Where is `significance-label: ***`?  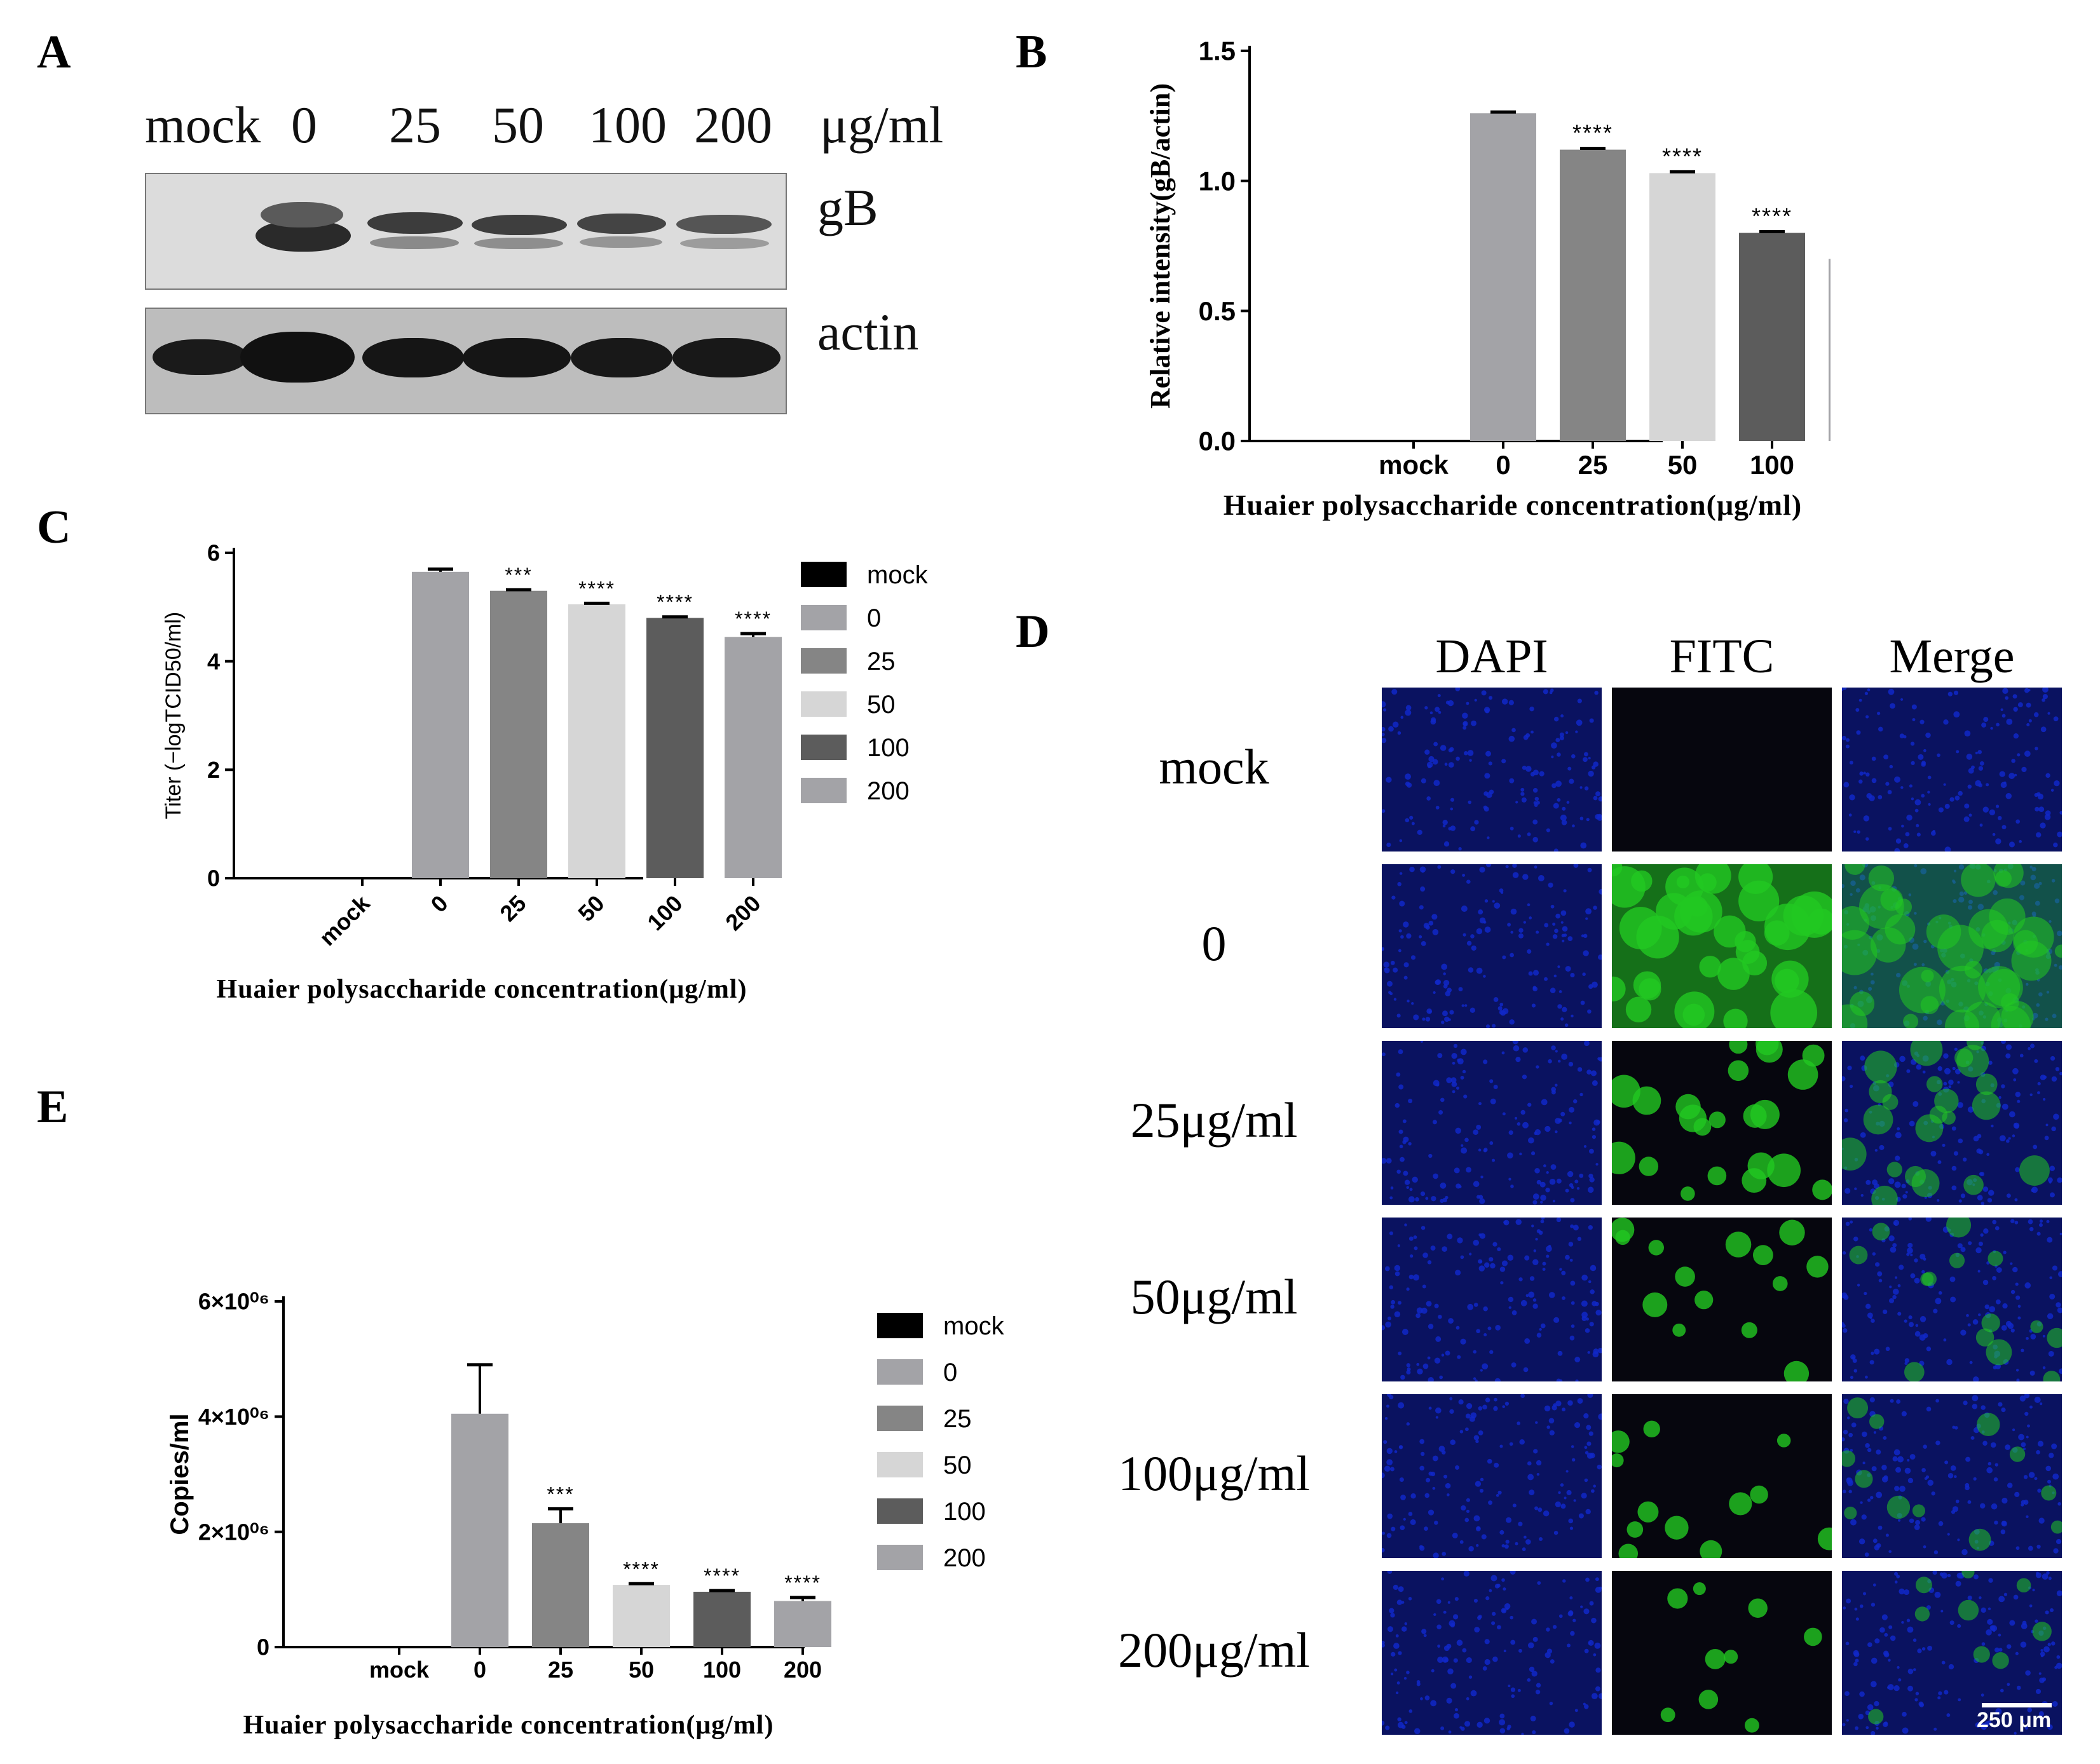
significance-label: *** is located at coordinates (560, 1493).